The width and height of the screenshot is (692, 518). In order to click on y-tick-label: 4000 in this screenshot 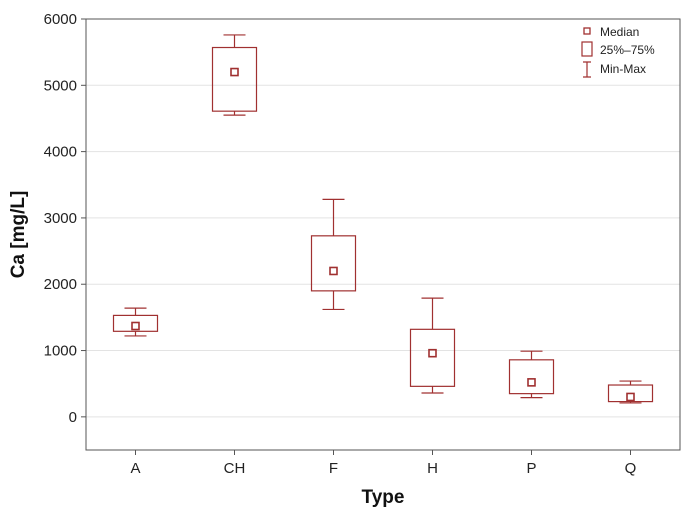, I will do `click(60, 152)`.